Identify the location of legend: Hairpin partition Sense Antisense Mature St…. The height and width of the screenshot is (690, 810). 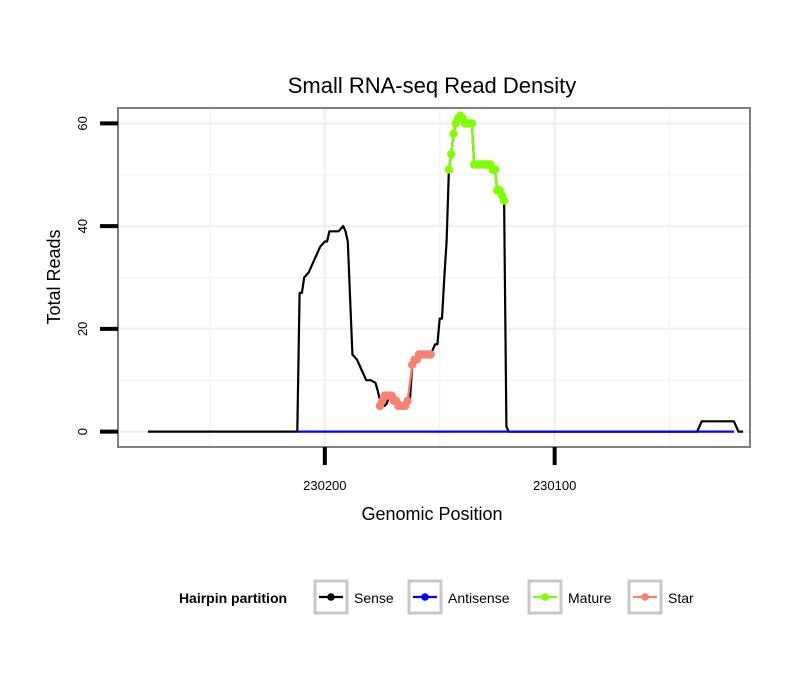
(436, 597).